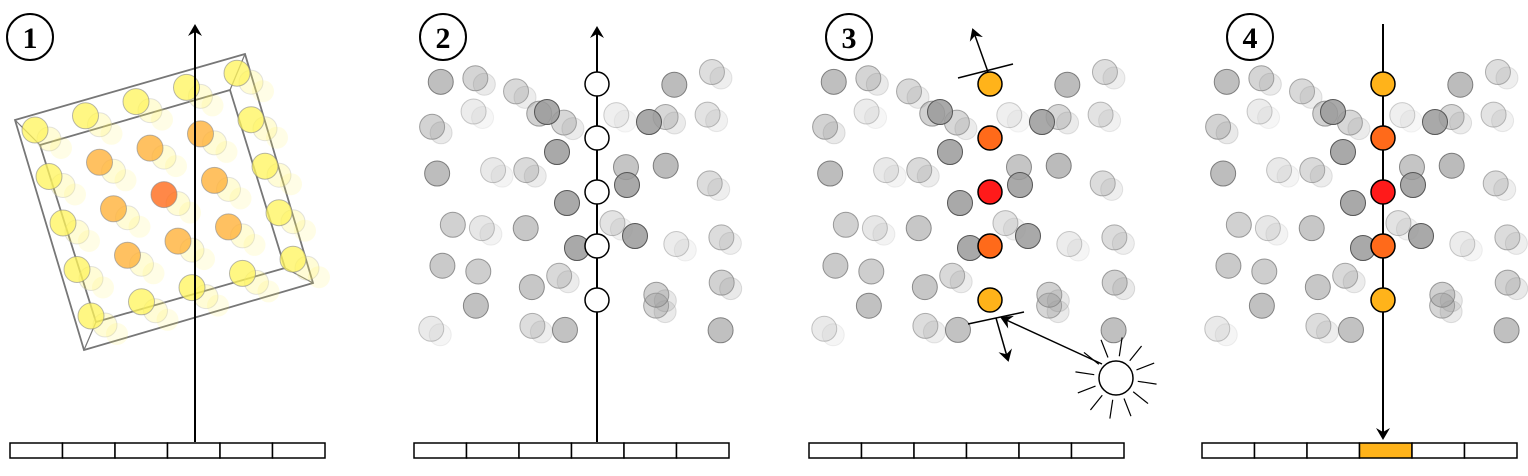  I want to click on normal-arrow, so click(1003, 339).